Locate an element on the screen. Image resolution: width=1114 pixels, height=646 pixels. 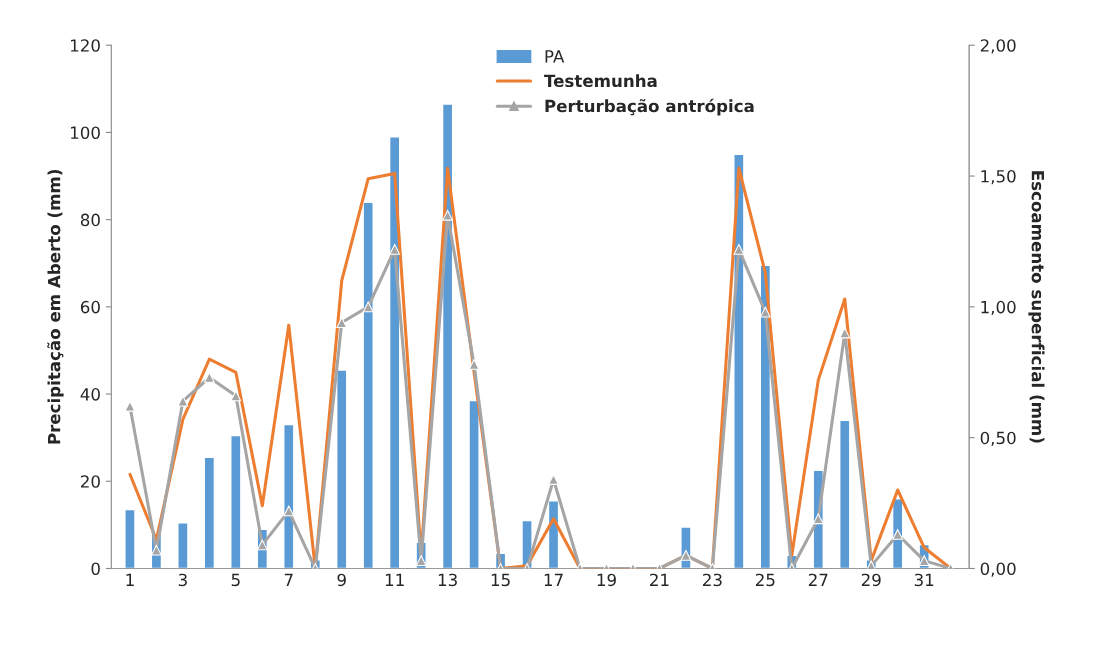
x-tick-label: 11 is located at coordinates (394, 580).